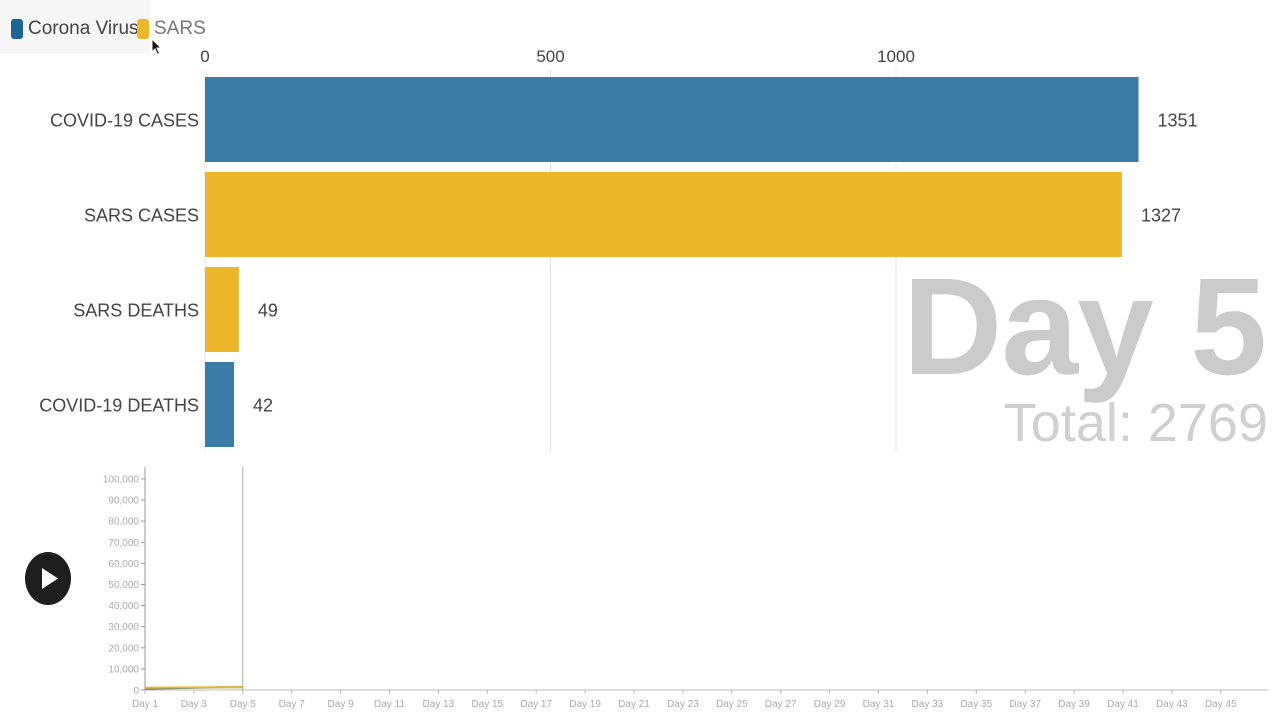 The height and width of the screenshot is (720, 1280). What do you see at coordinates (1084, 327) in the screenshot?
I see `current-day-label: Day 5` at bounding box center [1084, 327].